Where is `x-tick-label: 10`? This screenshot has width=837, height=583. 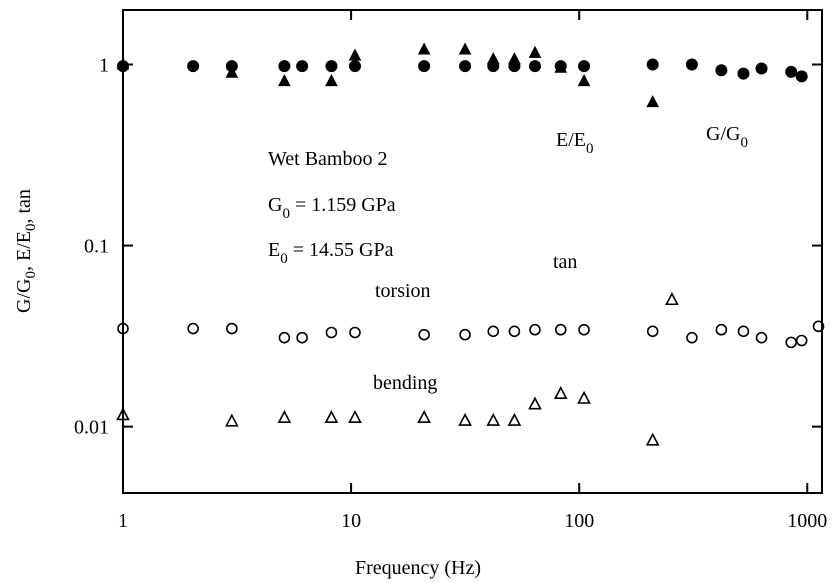
x-tick-label: 10 is located at coordinates (351, 521).